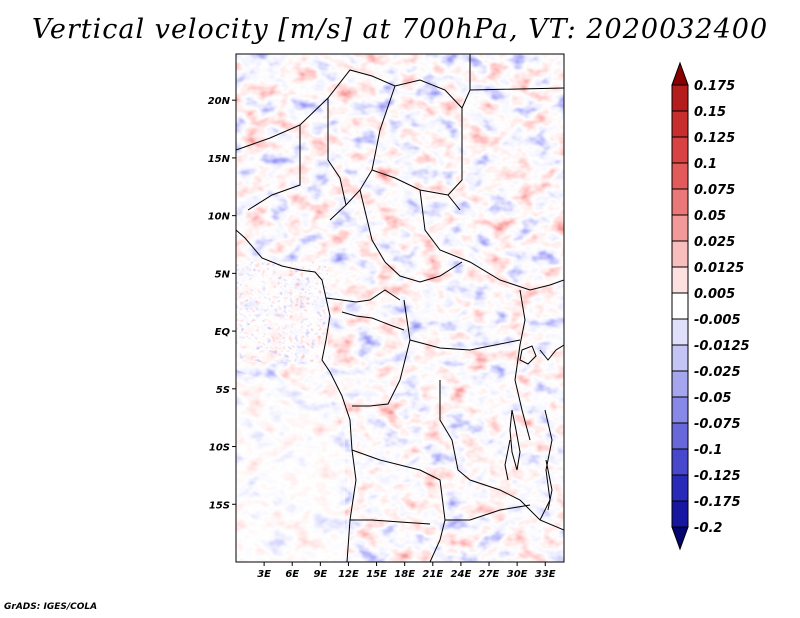 The width and height of the screenshot is (800, 618). I want to click on colorbar-label: 0.0125, so click(719, 268).